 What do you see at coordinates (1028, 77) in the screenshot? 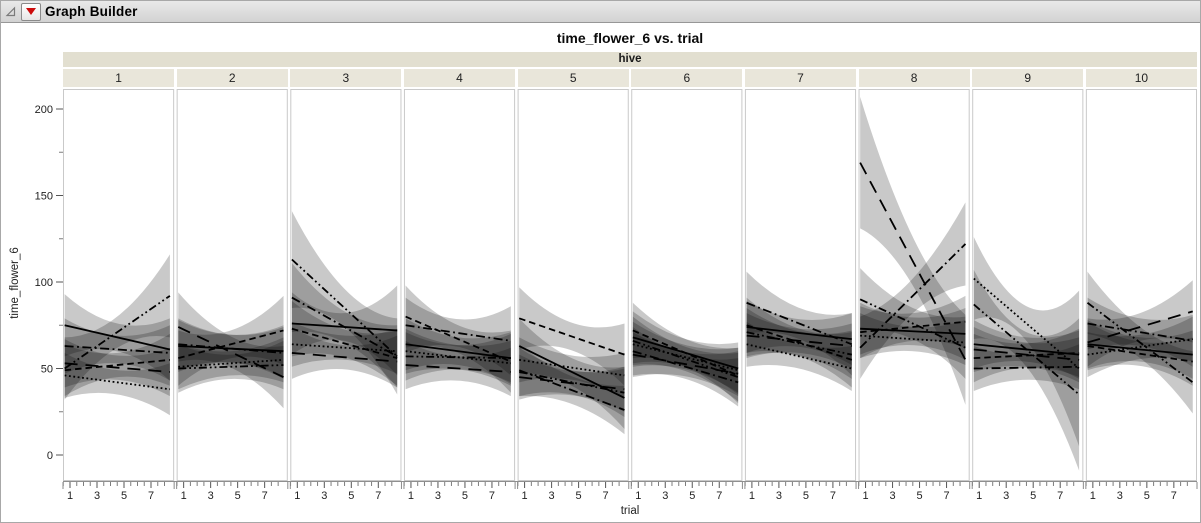
I see `facet-cell-9: 9` at bounding box center [1028, 77].